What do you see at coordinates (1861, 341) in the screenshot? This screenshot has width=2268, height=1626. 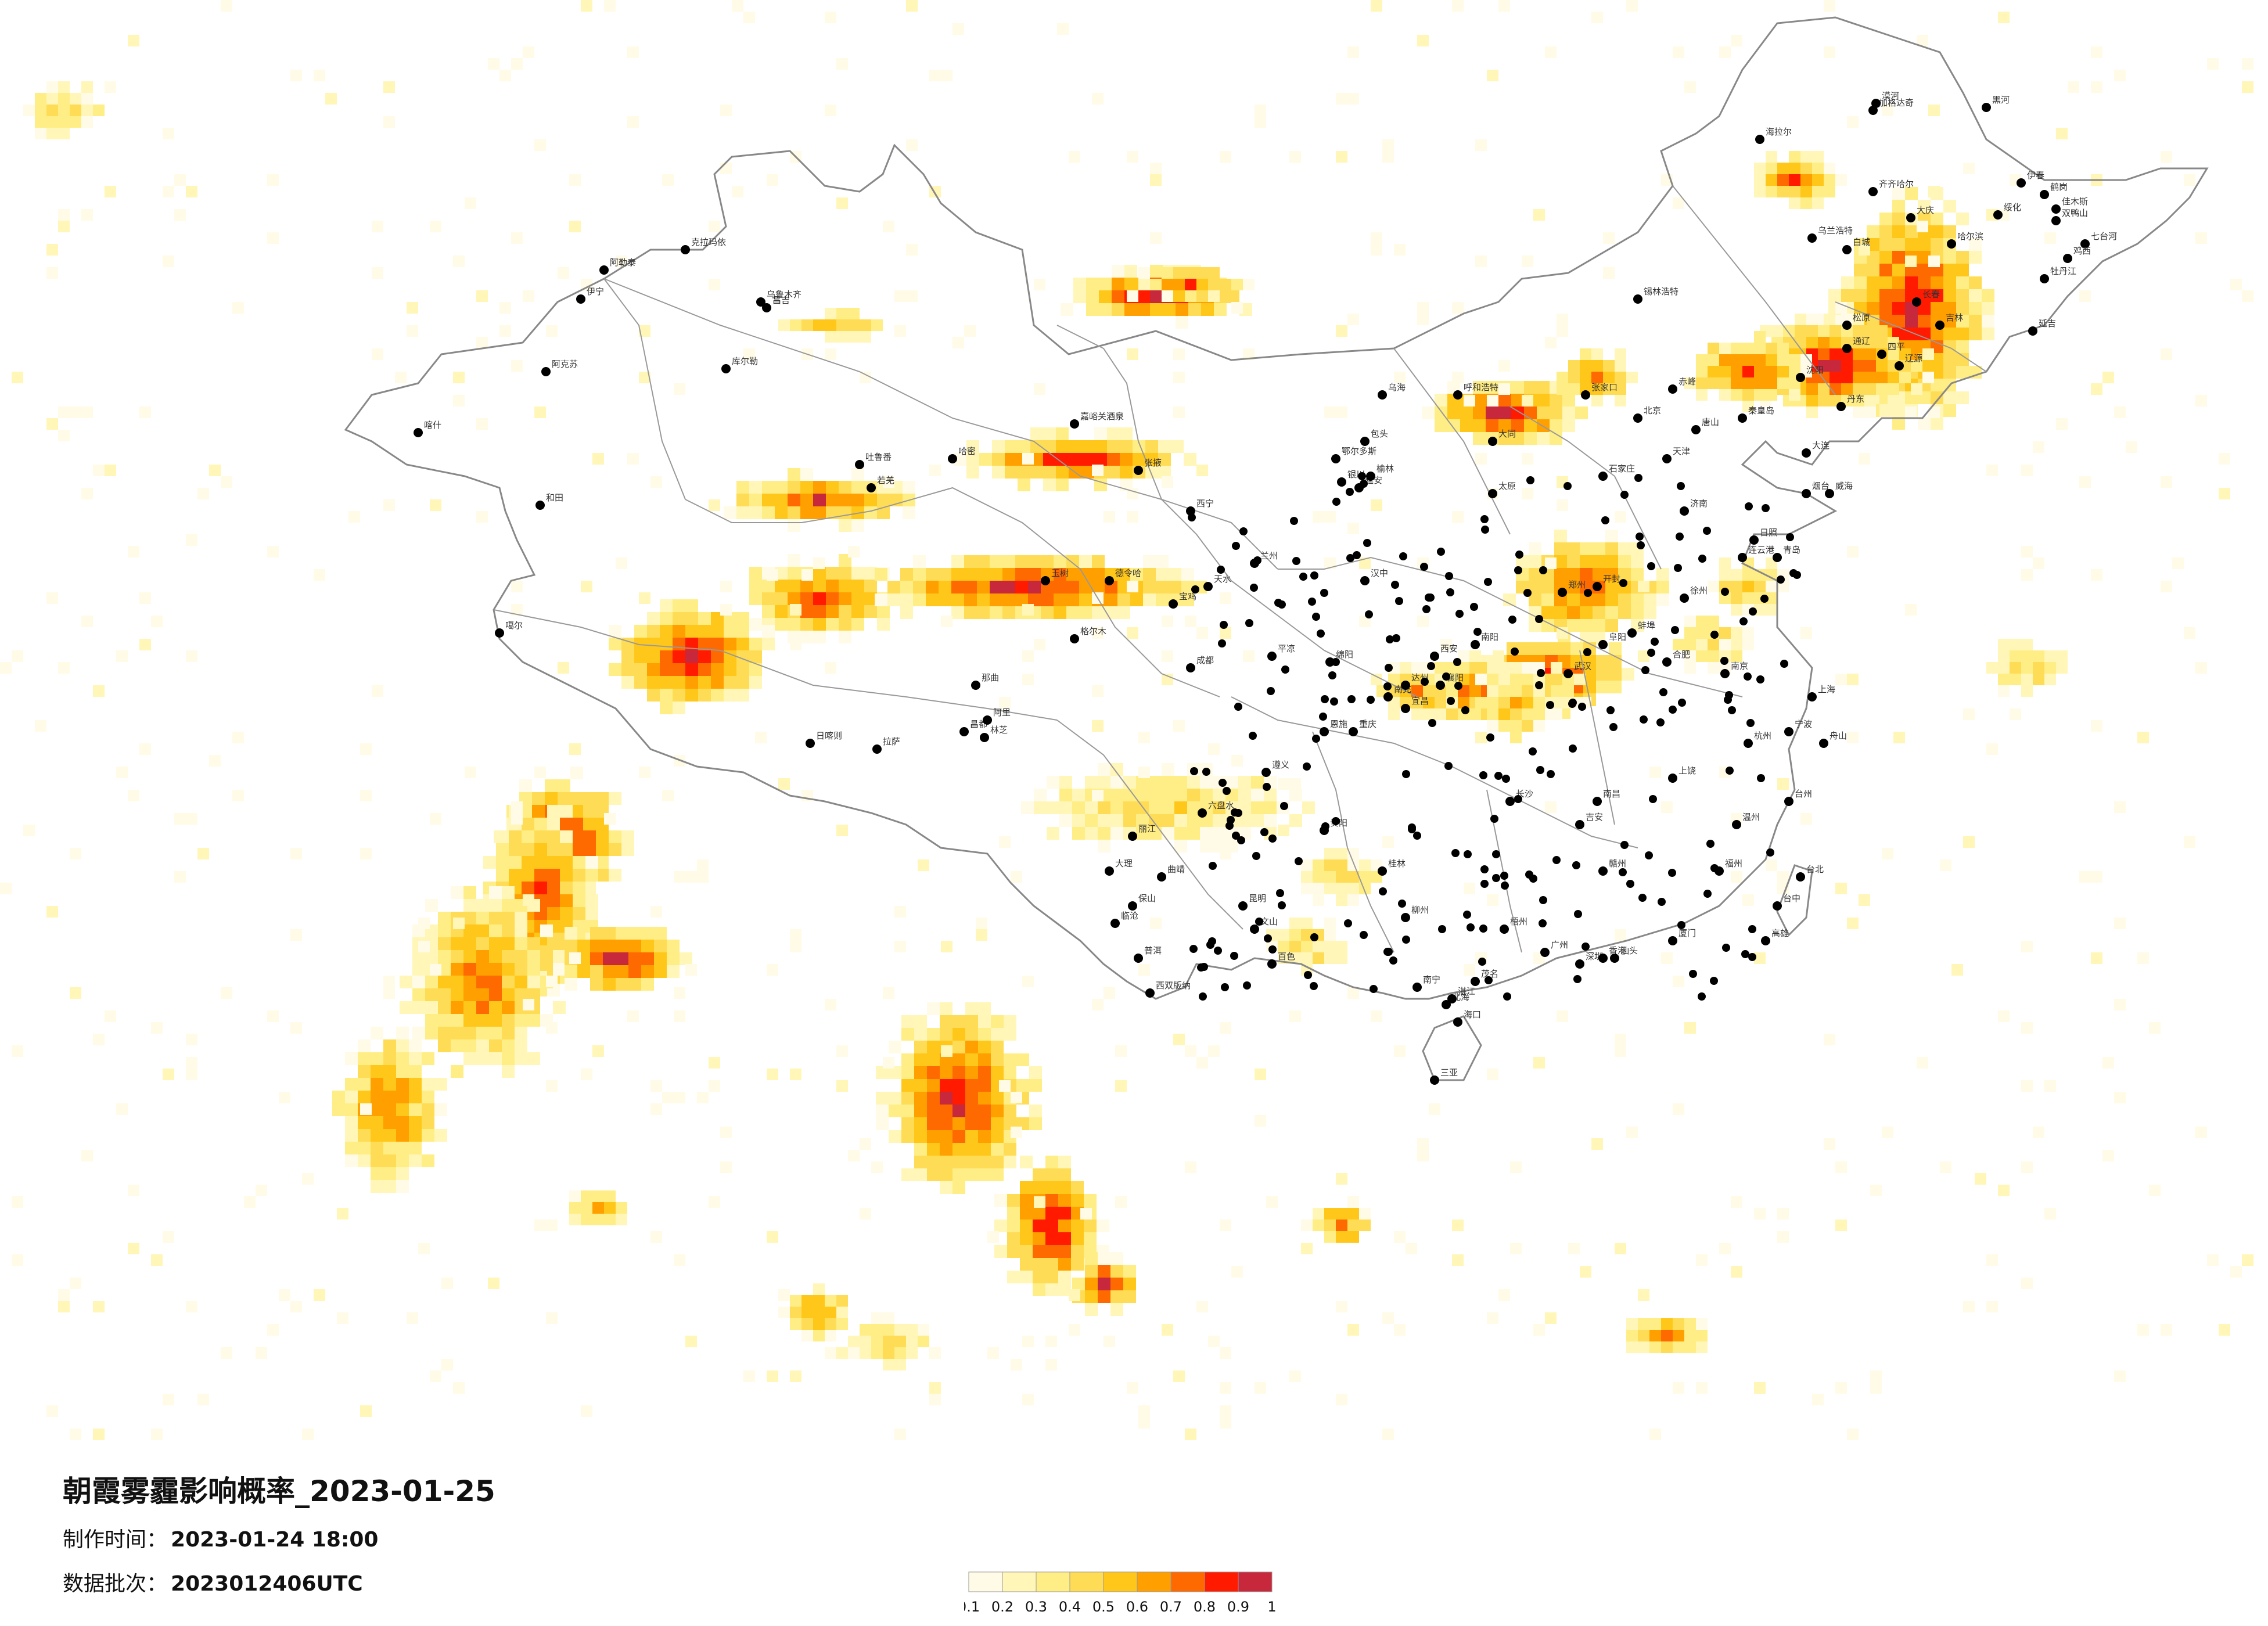 I see `city-label: 通辽` at bounding box center [1861, 341].